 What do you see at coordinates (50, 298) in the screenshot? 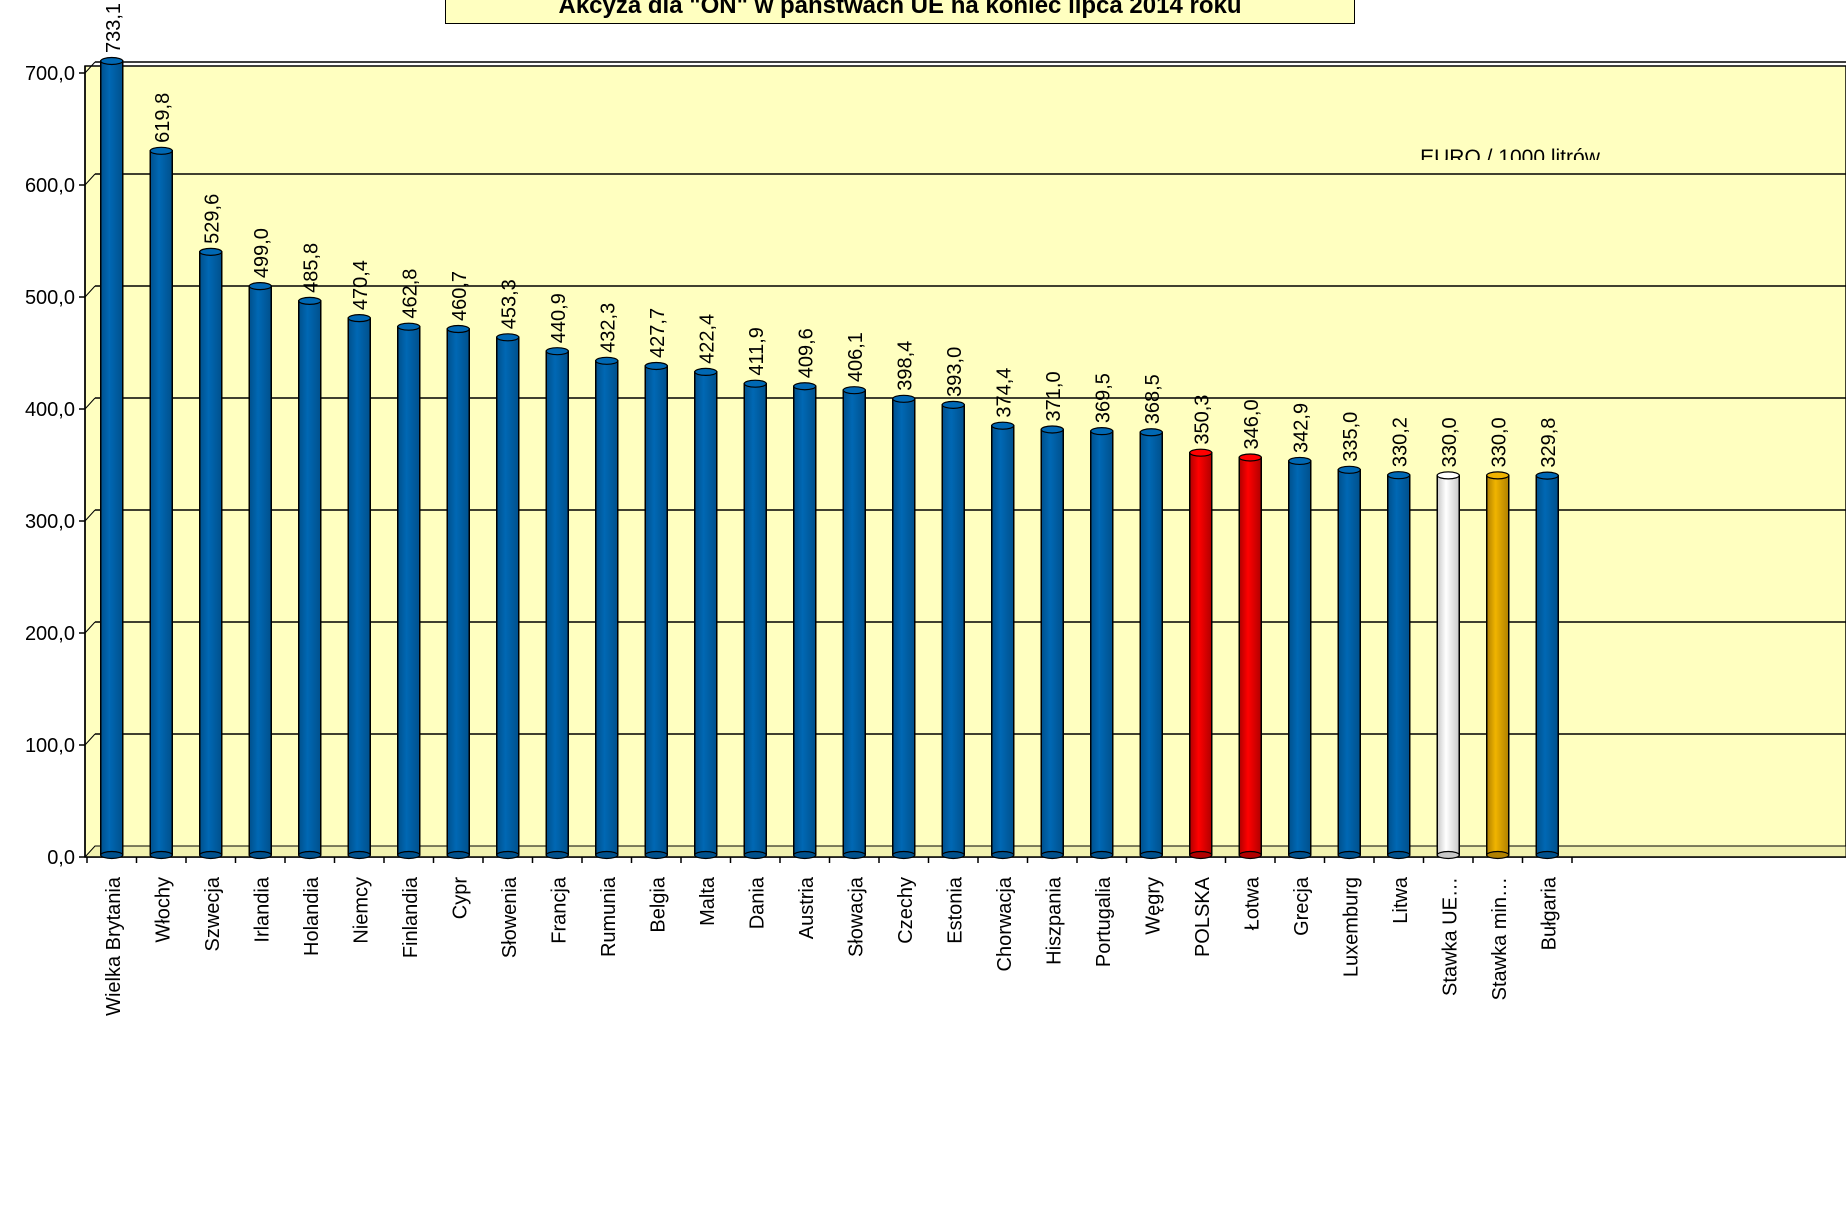
I see `y-tick-label: 500,0` at bounding box center [50, 298].